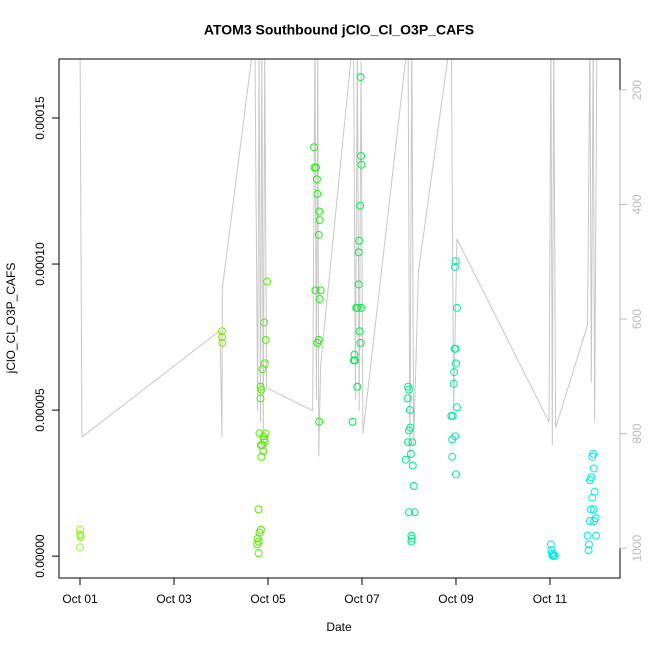  I want to click on y2-tick-label: 400, so click(637, 204).